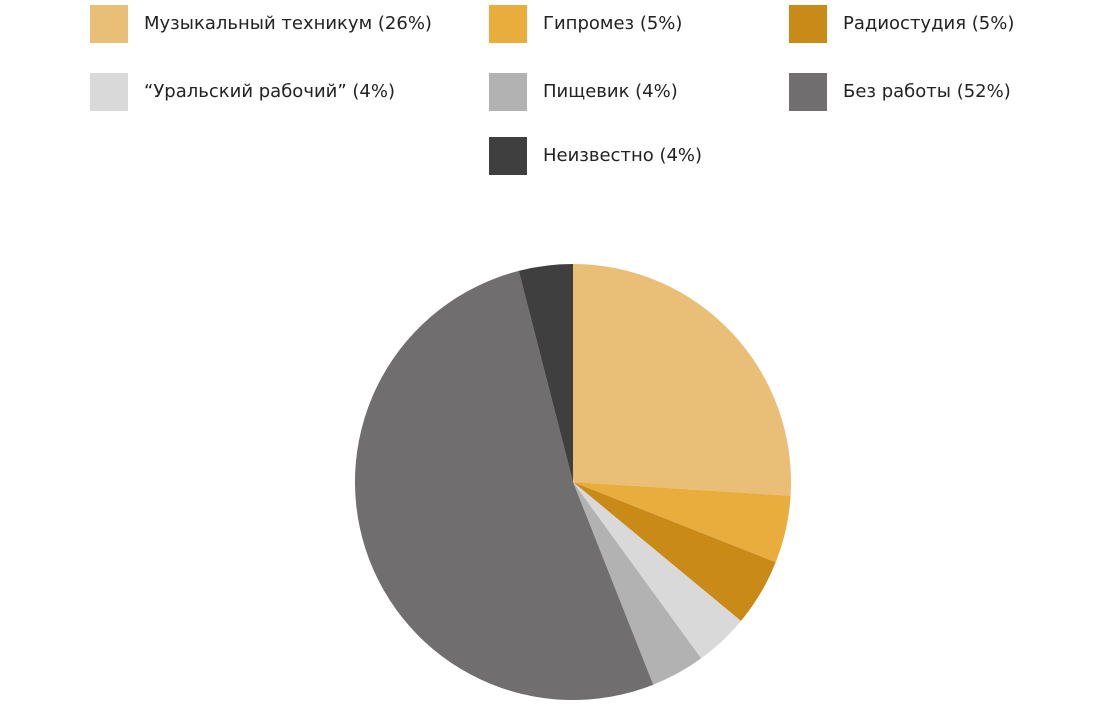 The image size is (1111, 708). I want to click on legend-label: Неизвестно (4%), so click(623, 155).